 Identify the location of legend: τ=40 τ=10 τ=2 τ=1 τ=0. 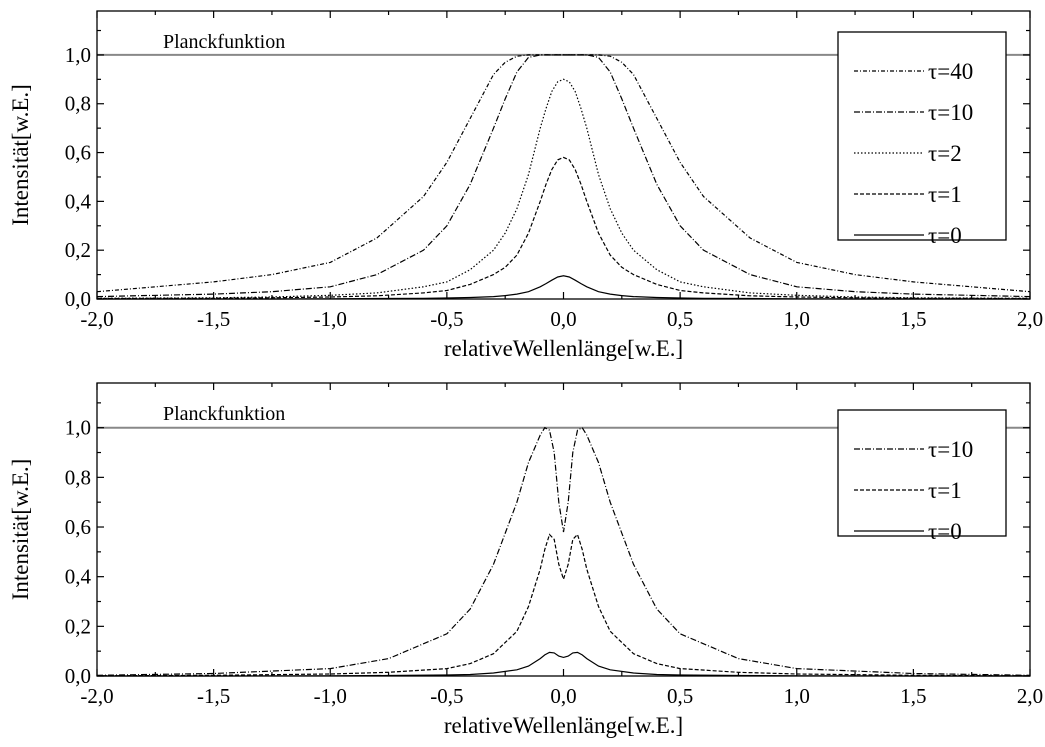
(922, 139).